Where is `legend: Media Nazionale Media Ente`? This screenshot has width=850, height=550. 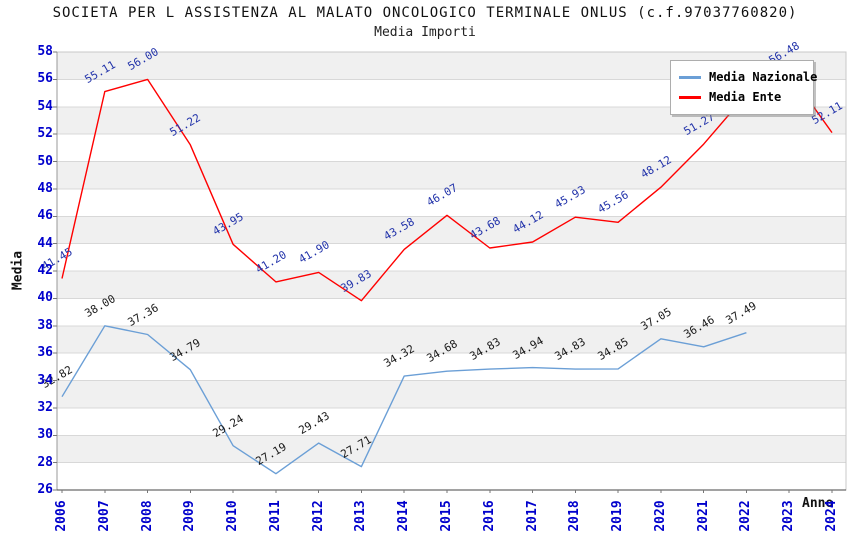
legend: Media Nazionale Media Ente is located at coordinates (743, 87).